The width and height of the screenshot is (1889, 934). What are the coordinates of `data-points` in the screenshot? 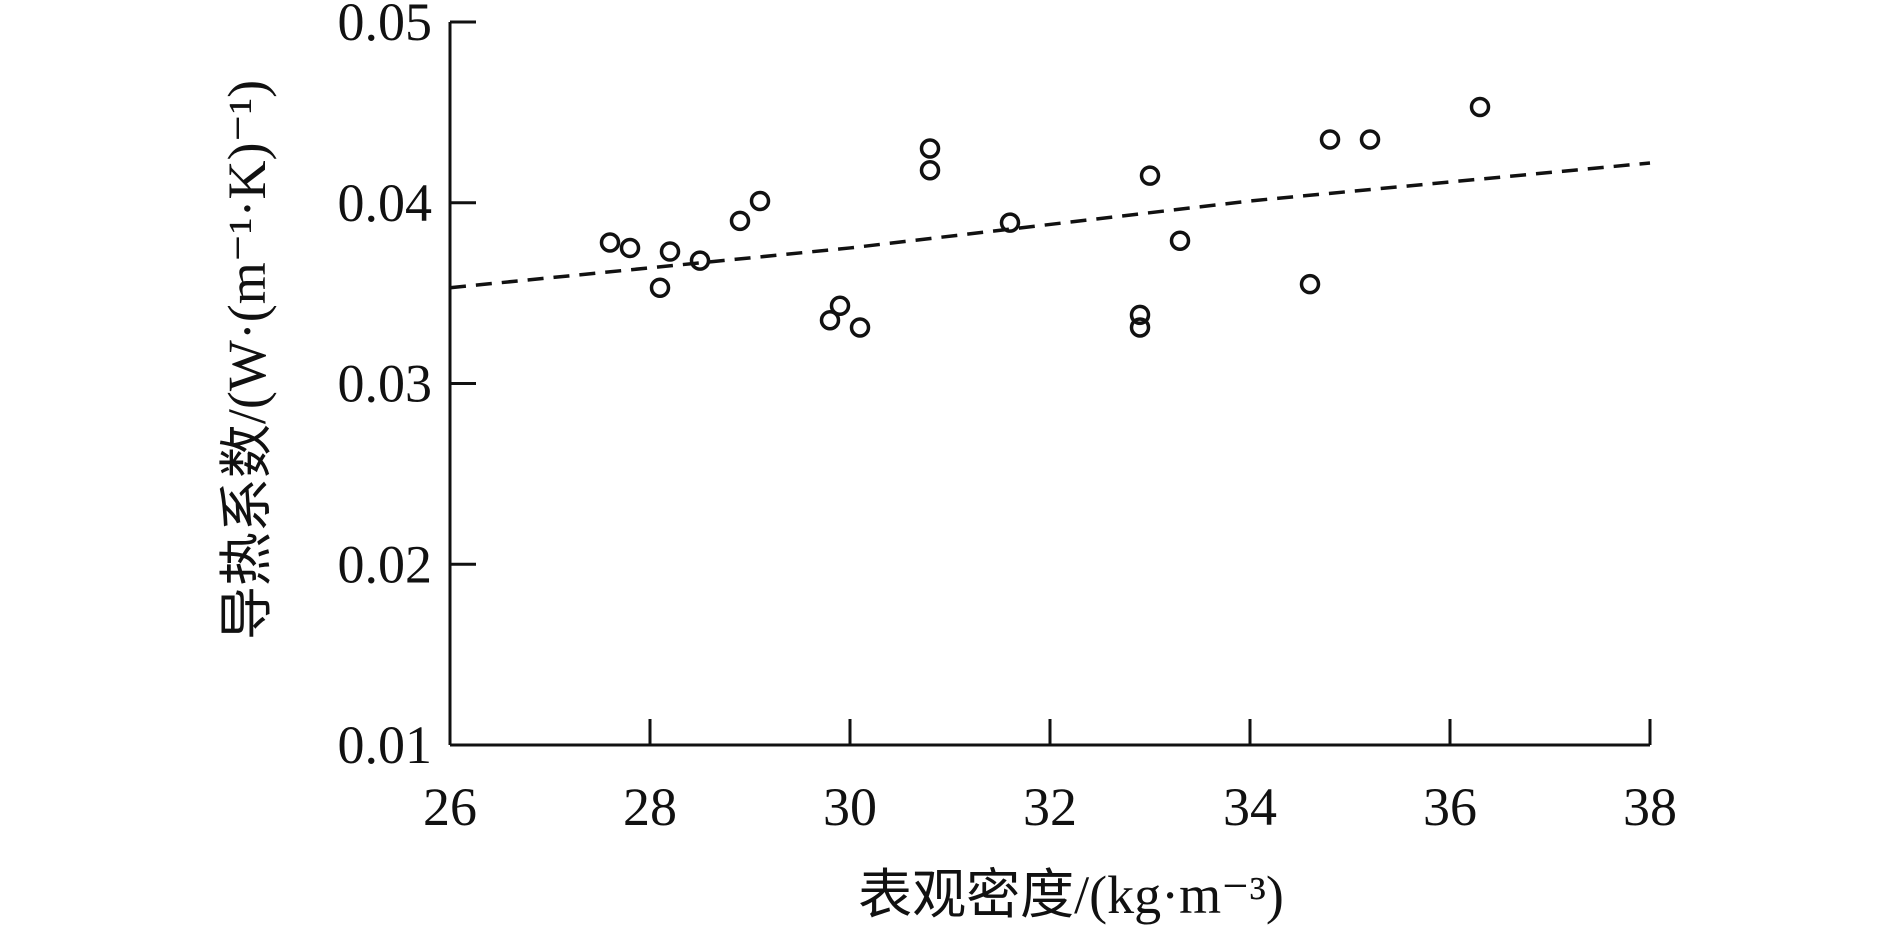 It's located at (1045, 217).